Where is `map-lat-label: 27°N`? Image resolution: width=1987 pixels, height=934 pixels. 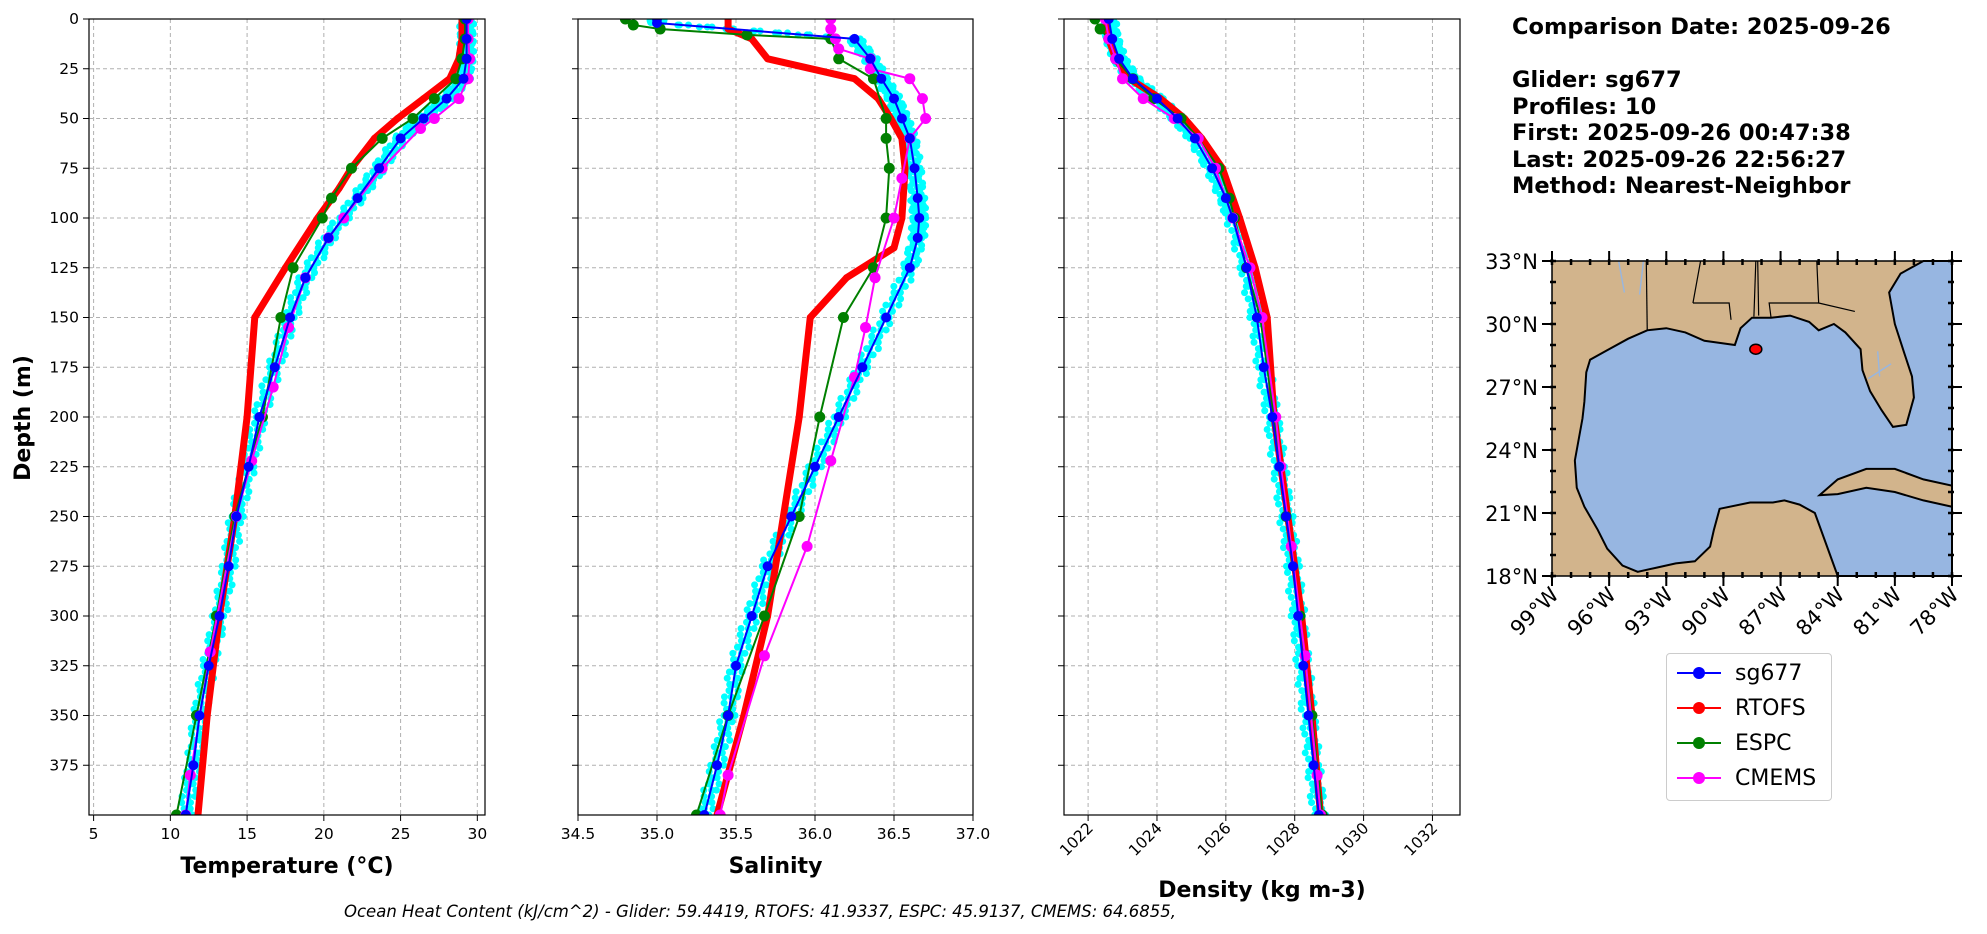 map-lat-label: 27°N is located at coordinates (1511, 388).